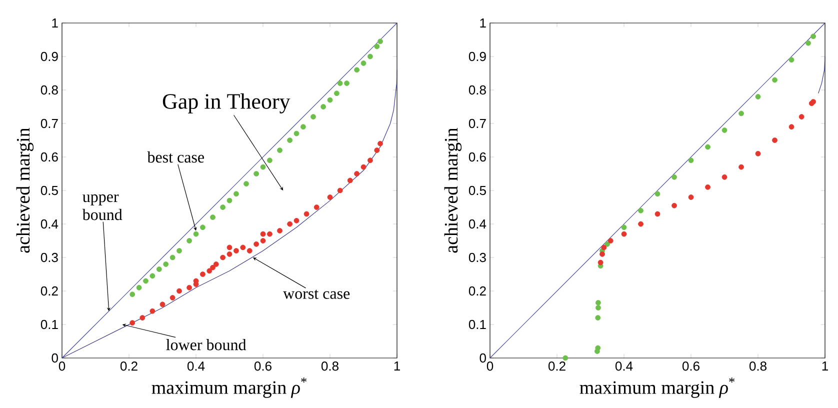  What do you see at coordinates (175, 157) in the screenshot?
I see `annotation: best case` at bounding box center [175, 157].